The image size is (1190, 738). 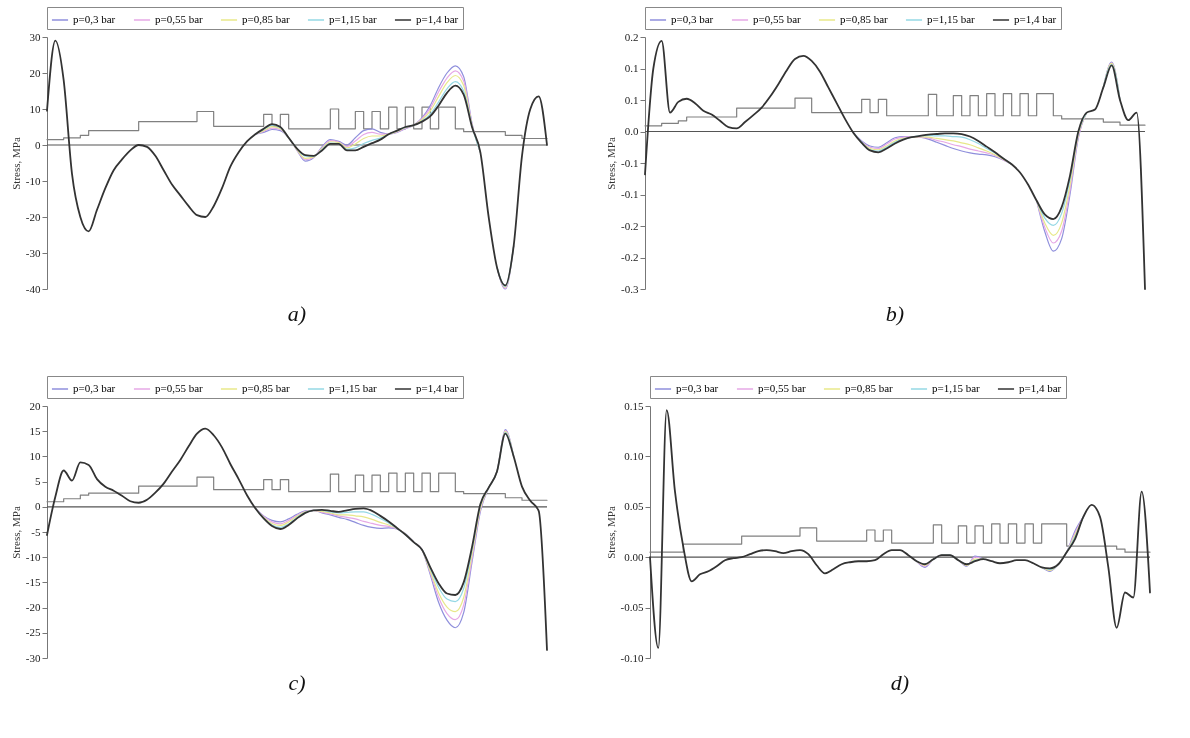 What do you see at coordinates (634, 506) in the screenshot?
I see `y-tick-label: 0.05` at bounding box center [634, 506].